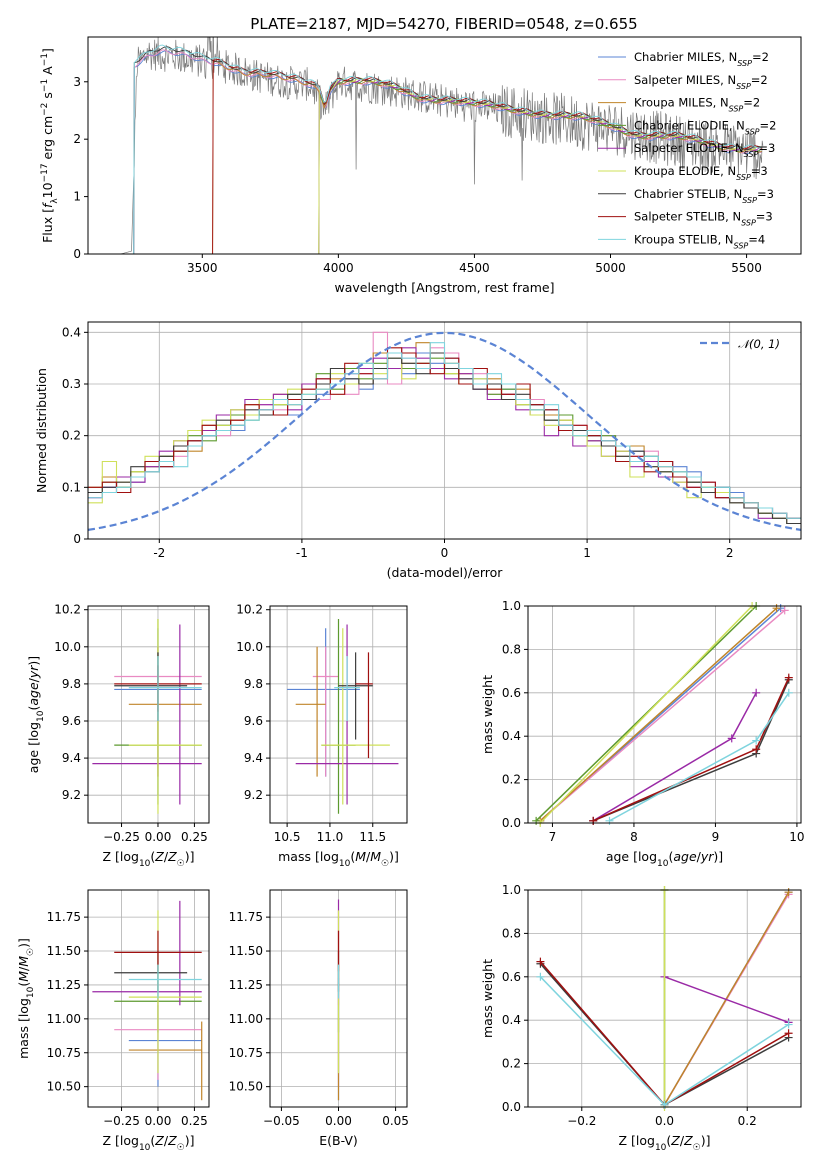  What do you see at coordinates (746, 268) in the screenshot?
I see `spectrum-xtick-label: 5500` at bounding box center [746, 268].